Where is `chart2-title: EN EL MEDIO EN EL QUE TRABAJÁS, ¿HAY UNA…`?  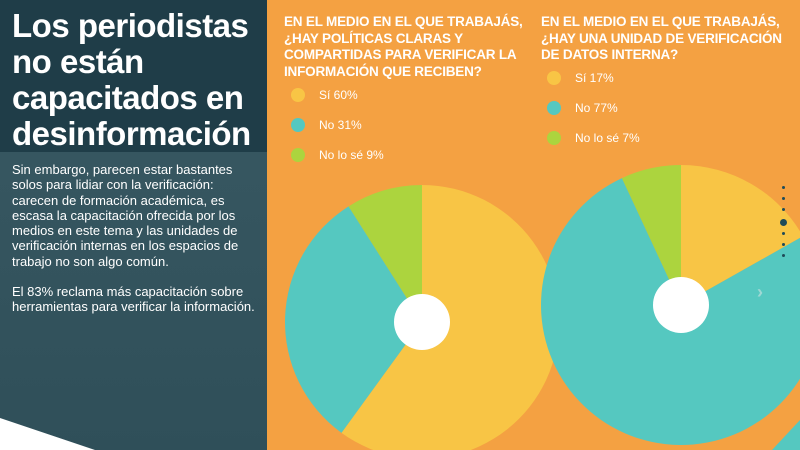 chart2-title: EN EL MEDIO EN EL QUE TRABAJÁS, ¿HAY UNA… is located at coordinates (661, 38).